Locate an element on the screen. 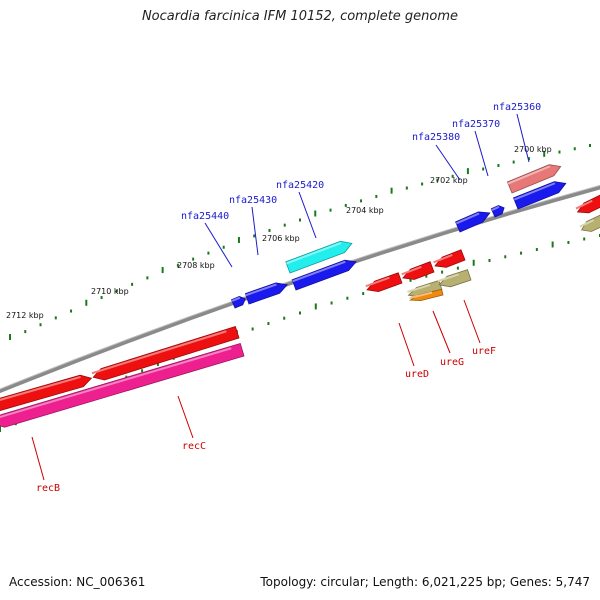 The image size is (600, 600). gene-forward-mid-shine is located at coordinates (319, 271).